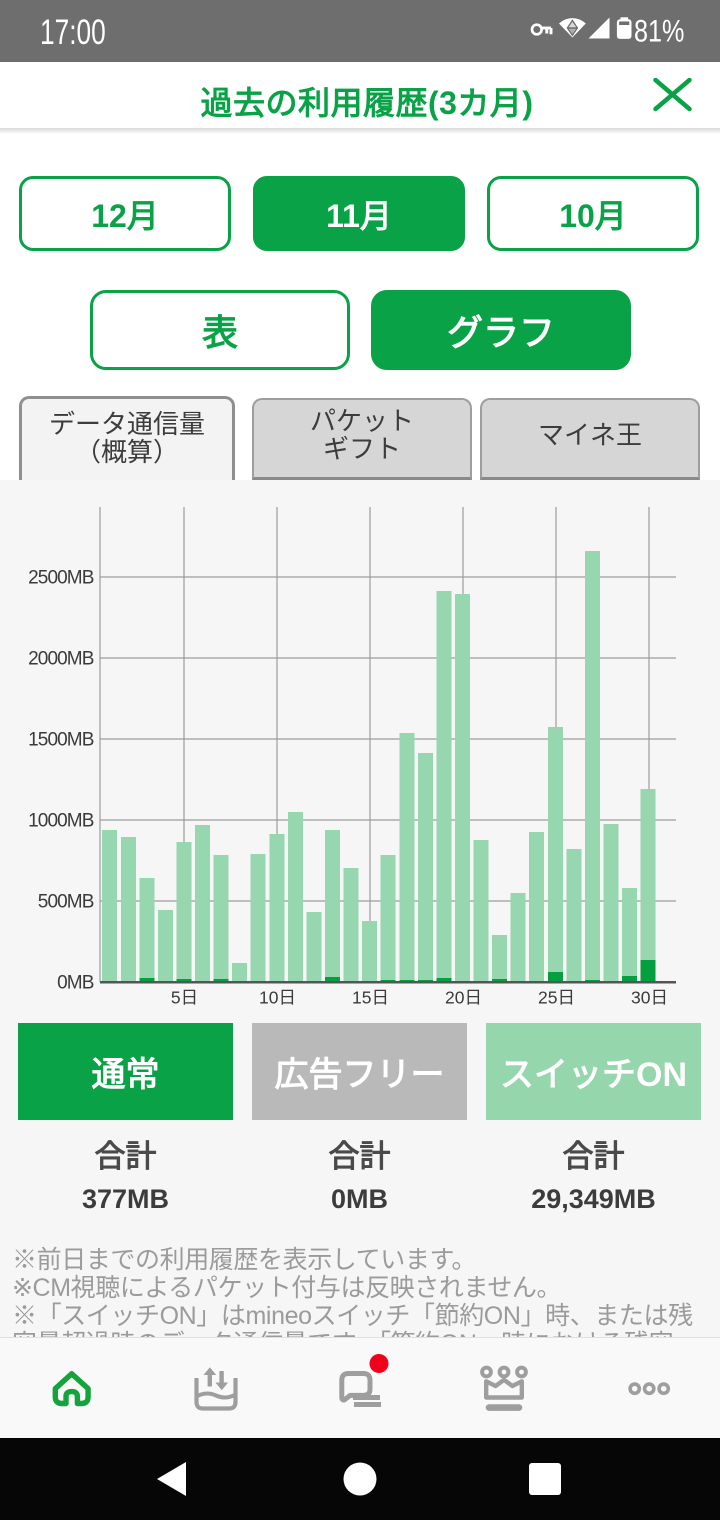  Describe the element at coordinates (61, 740) in the screenshot. I see `svg-text: 1500MB` at that location.